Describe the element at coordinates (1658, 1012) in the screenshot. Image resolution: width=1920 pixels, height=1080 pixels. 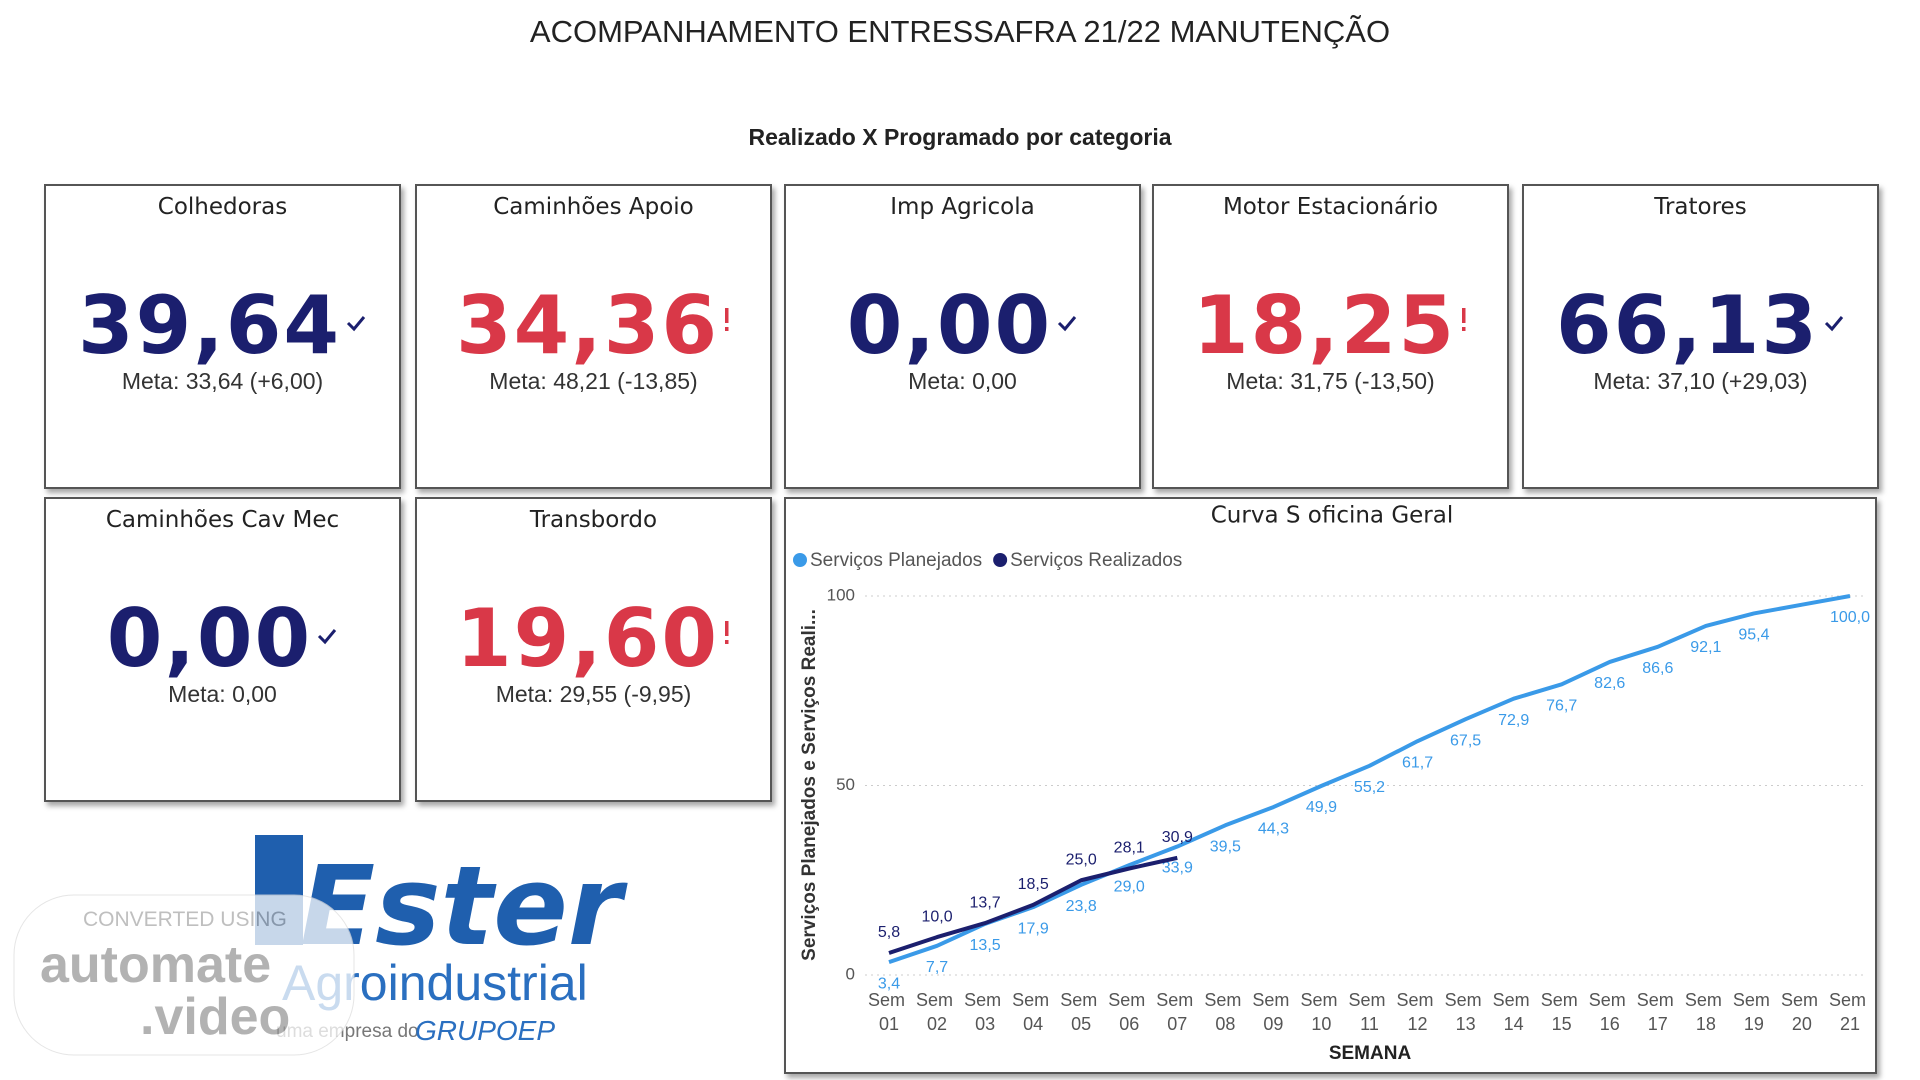
I see `x-tick-label: Sem 17` at that location.